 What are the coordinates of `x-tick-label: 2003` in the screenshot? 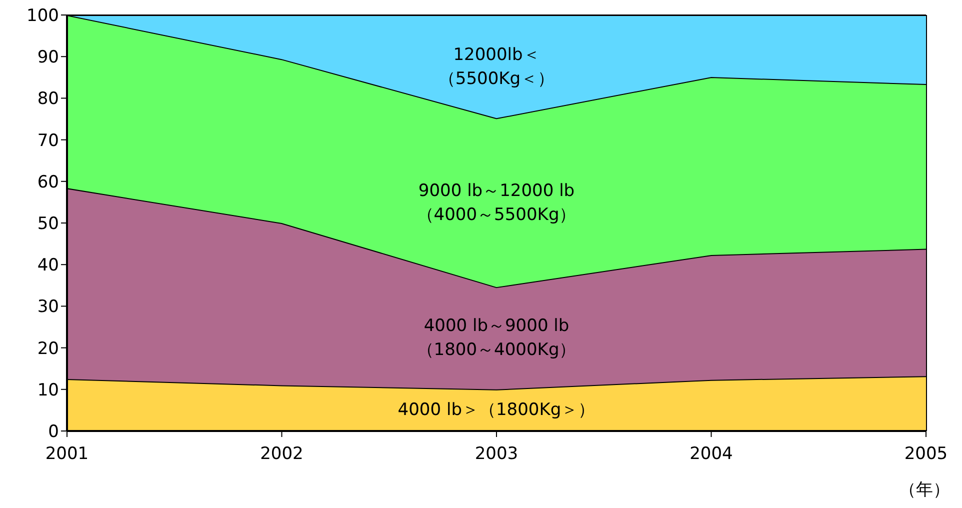 It's located at (496, 454).